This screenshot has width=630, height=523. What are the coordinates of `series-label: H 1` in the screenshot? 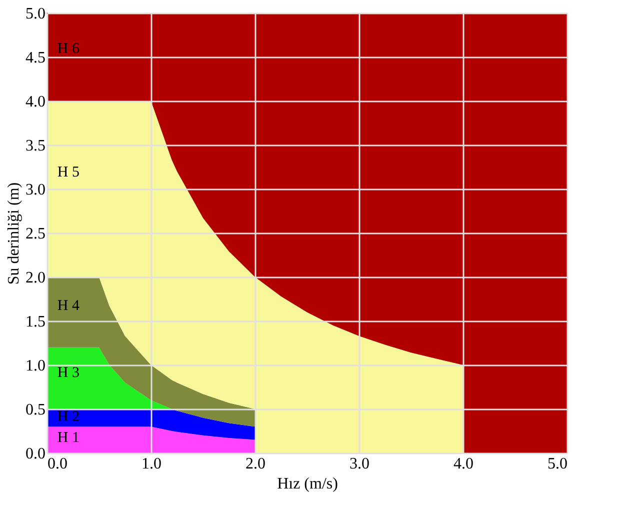 It's located at (68, 438).